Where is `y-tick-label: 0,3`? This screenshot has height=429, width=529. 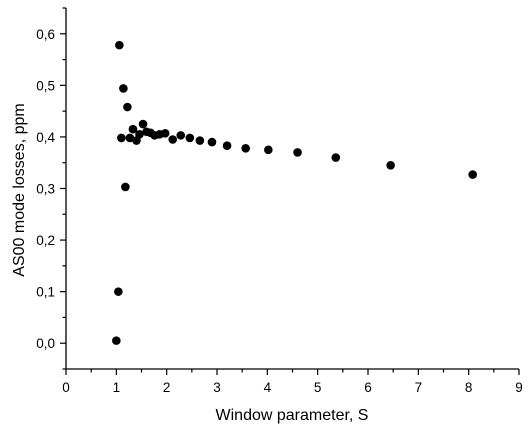
y-tick-label: 0,3 is located at coordinates (45, 189).